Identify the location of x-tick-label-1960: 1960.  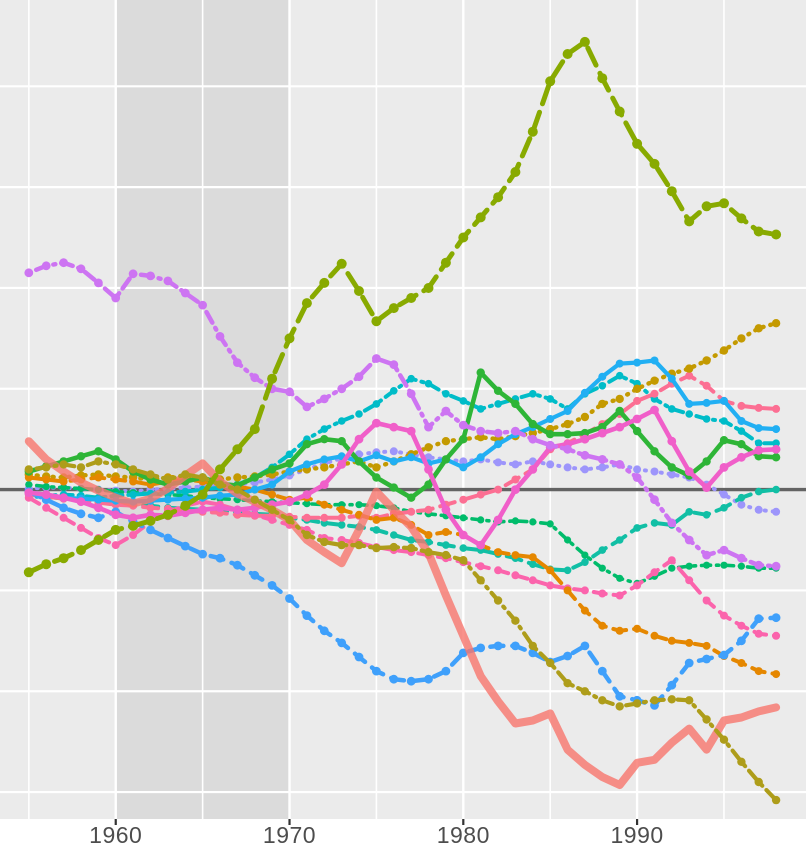
(116, 835).